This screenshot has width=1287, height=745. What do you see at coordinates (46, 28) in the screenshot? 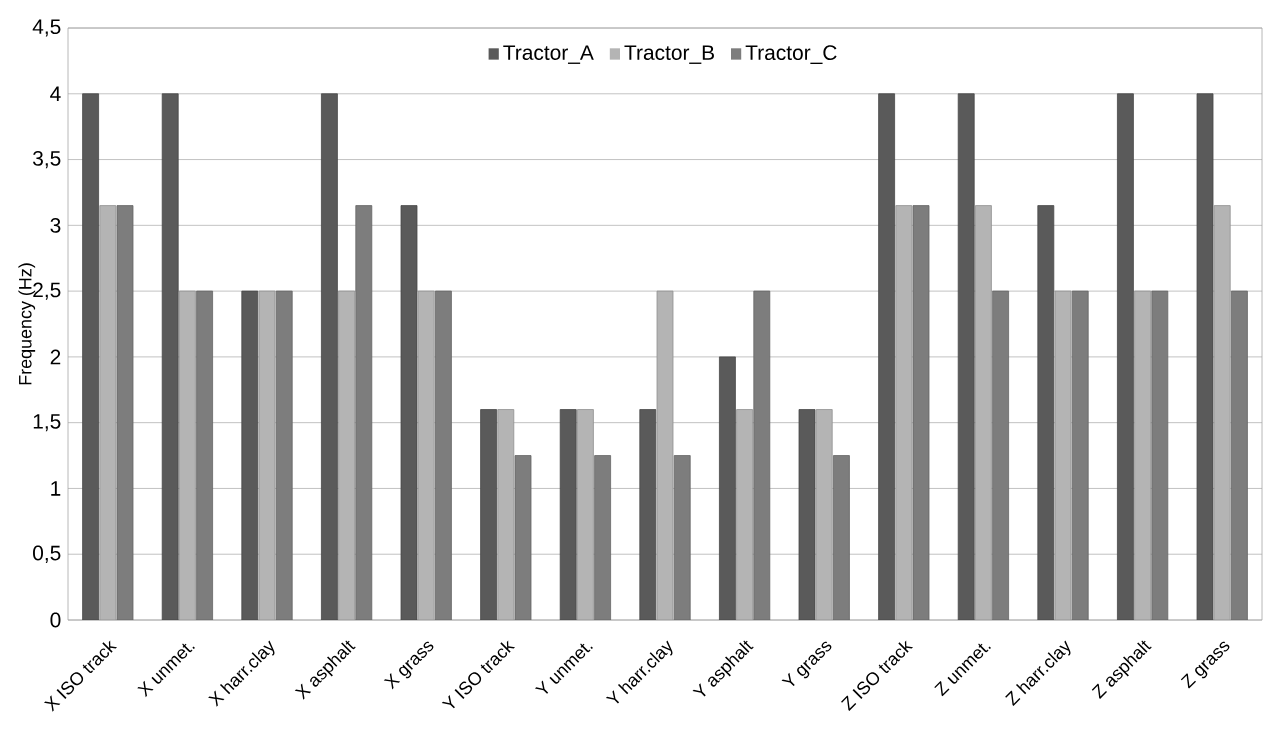
I see `y-tick-label: 4,5` at bounding box center [46, 28].